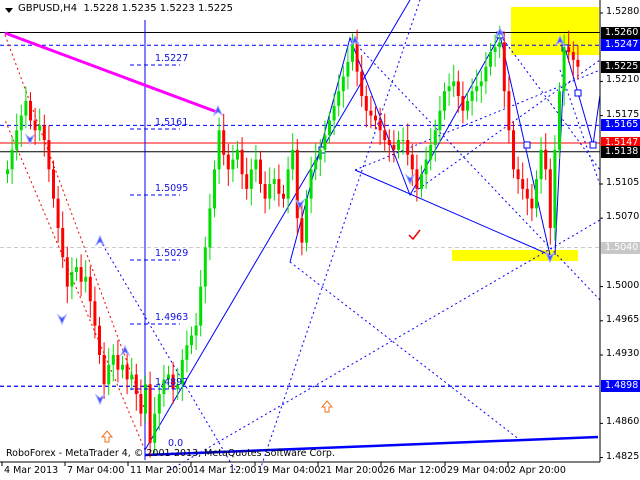 This screenshot has height=480, width=640. I want to click on time-tick-label: 21 Mar 20:00, so click(352, 470).